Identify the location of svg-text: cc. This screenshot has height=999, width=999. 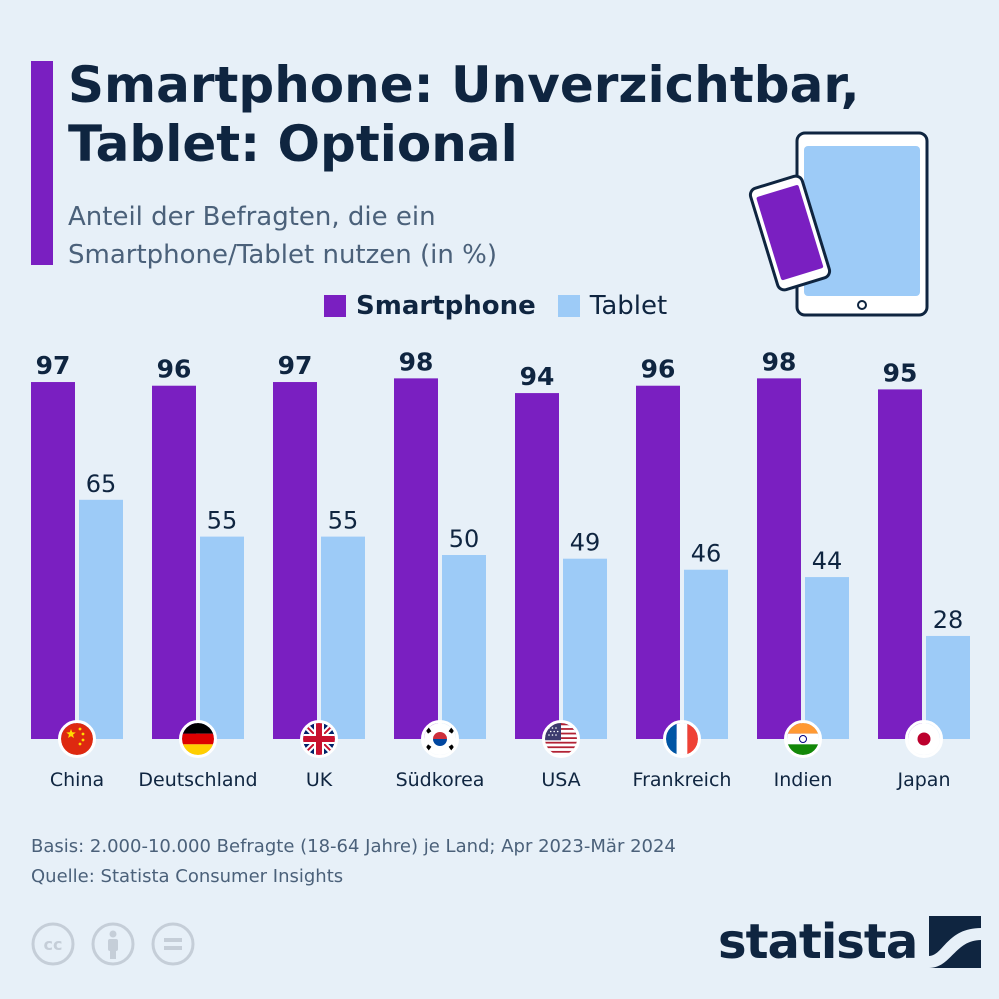
(53, 944).